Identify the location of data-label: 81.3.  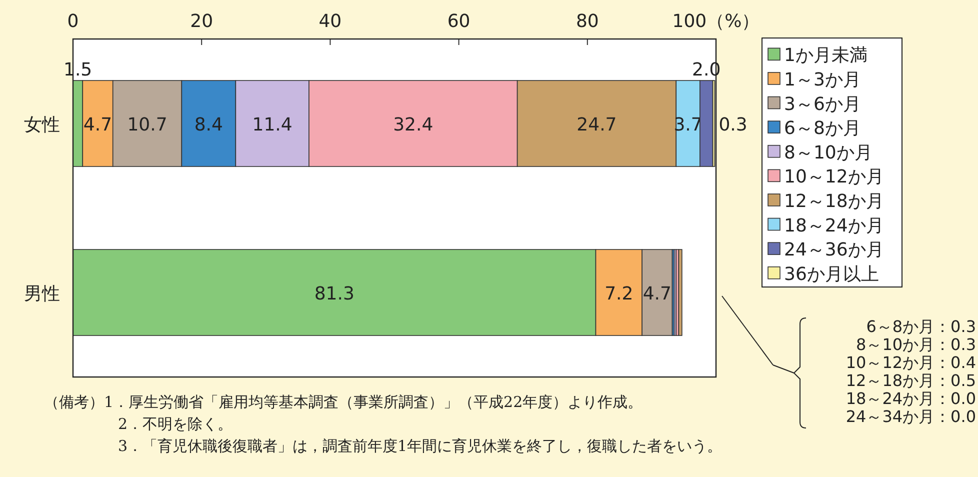
(334, 294).